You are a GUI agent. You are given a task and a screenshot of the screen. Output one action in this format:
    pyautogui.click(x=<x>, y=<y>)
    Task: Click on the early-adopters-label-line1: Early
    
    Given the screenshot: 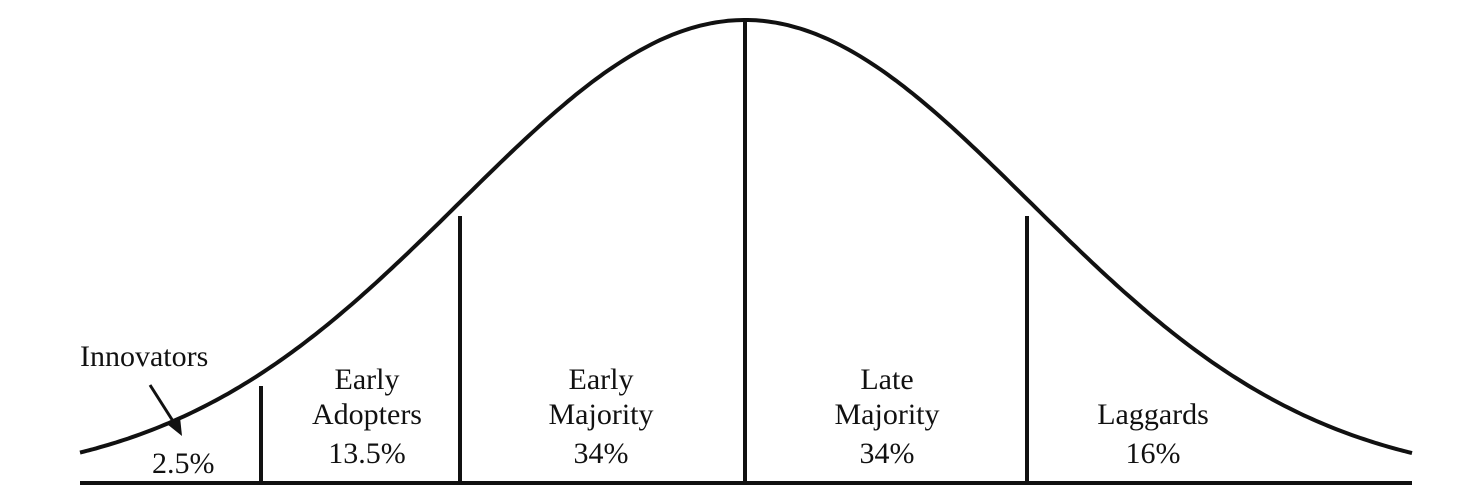 What is the action you would take?
    pyautogui.click(x=367, y=379)
    